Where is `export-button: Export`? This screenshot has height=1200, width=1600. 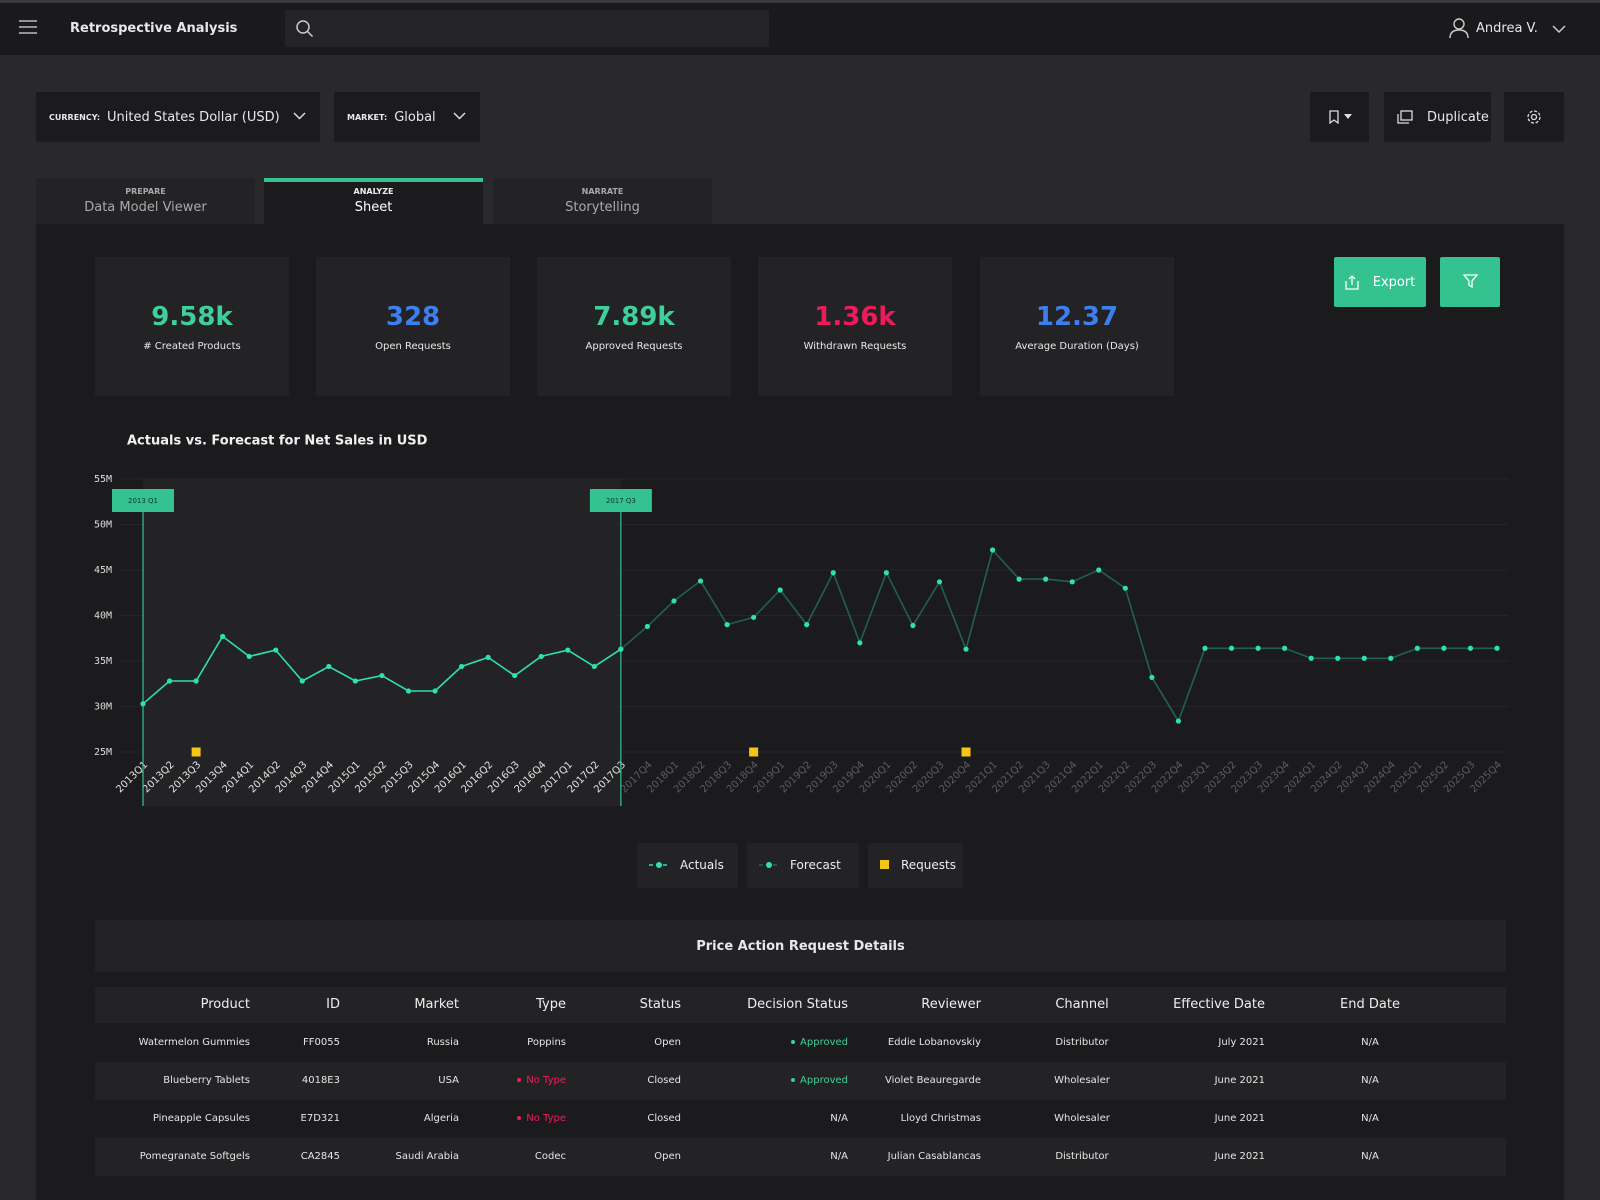
export-button: Export is located at coordinates (1380, 282).